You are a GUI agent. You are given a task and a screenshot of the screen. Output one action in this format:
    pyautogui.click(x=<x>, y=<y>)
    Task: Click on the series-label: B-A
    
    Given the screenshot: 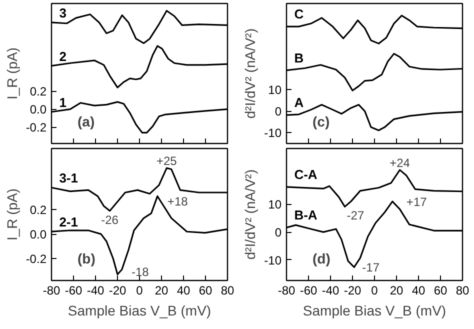 What is the action you would take?
    pyautogui.click(x=306, y=215)
    